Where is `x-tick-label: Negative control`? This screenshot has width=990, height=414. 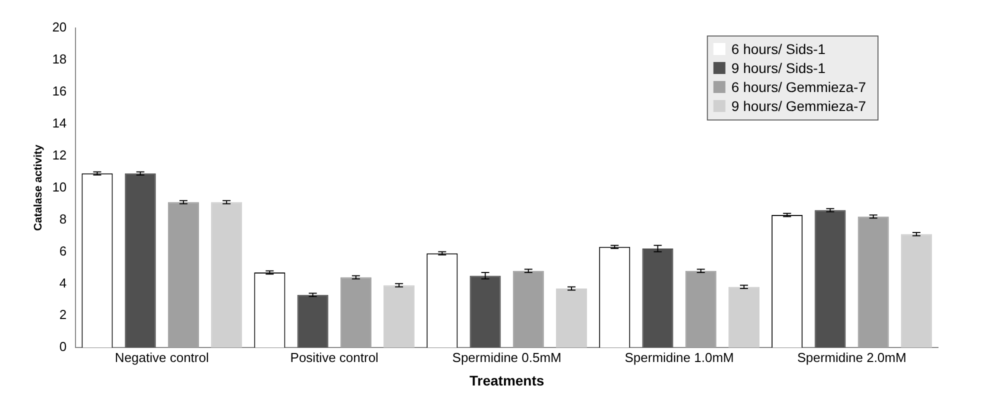 x-tick-label: Negative control is located at coordinates (161, 357).